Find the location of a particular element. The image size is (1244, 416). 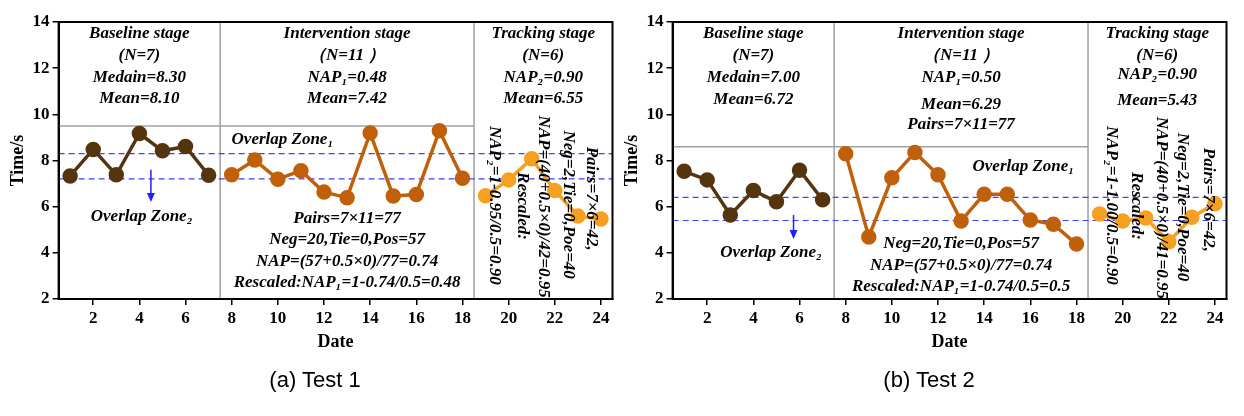

annotation: NAP=(40+0.5×0)/42=0.95 is located at coordinates (544, 206).